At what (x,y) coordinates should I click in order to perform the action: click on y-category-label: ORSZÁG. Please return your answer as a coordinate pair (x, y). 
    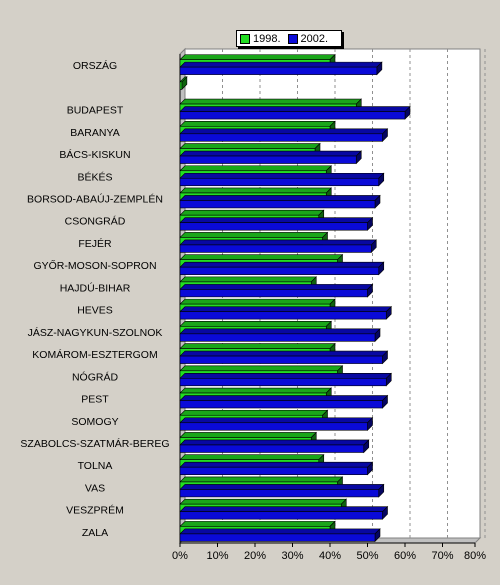
    Looking at the image, I should click on (95, 65).